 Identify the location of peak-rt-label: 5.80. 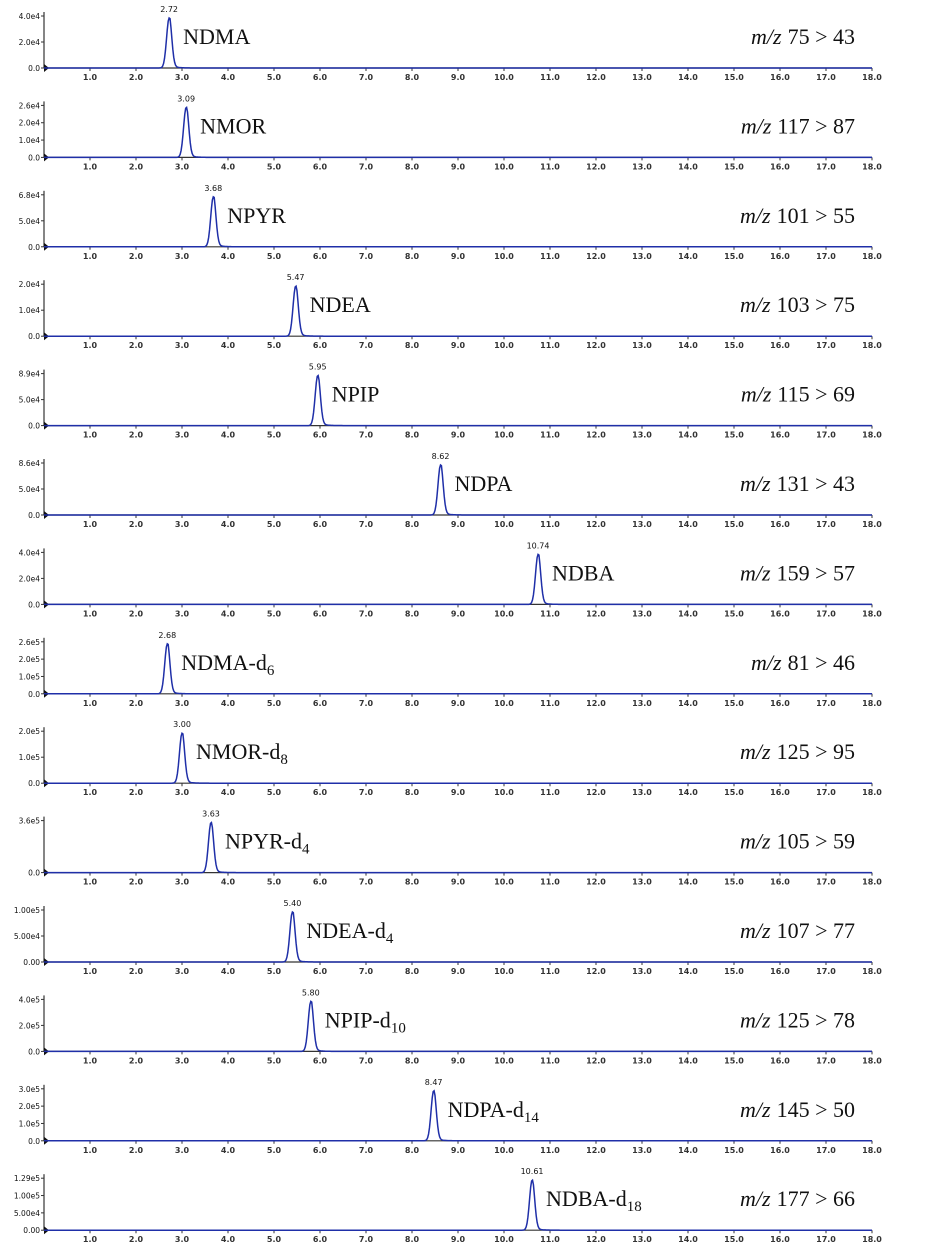
(311, 992).